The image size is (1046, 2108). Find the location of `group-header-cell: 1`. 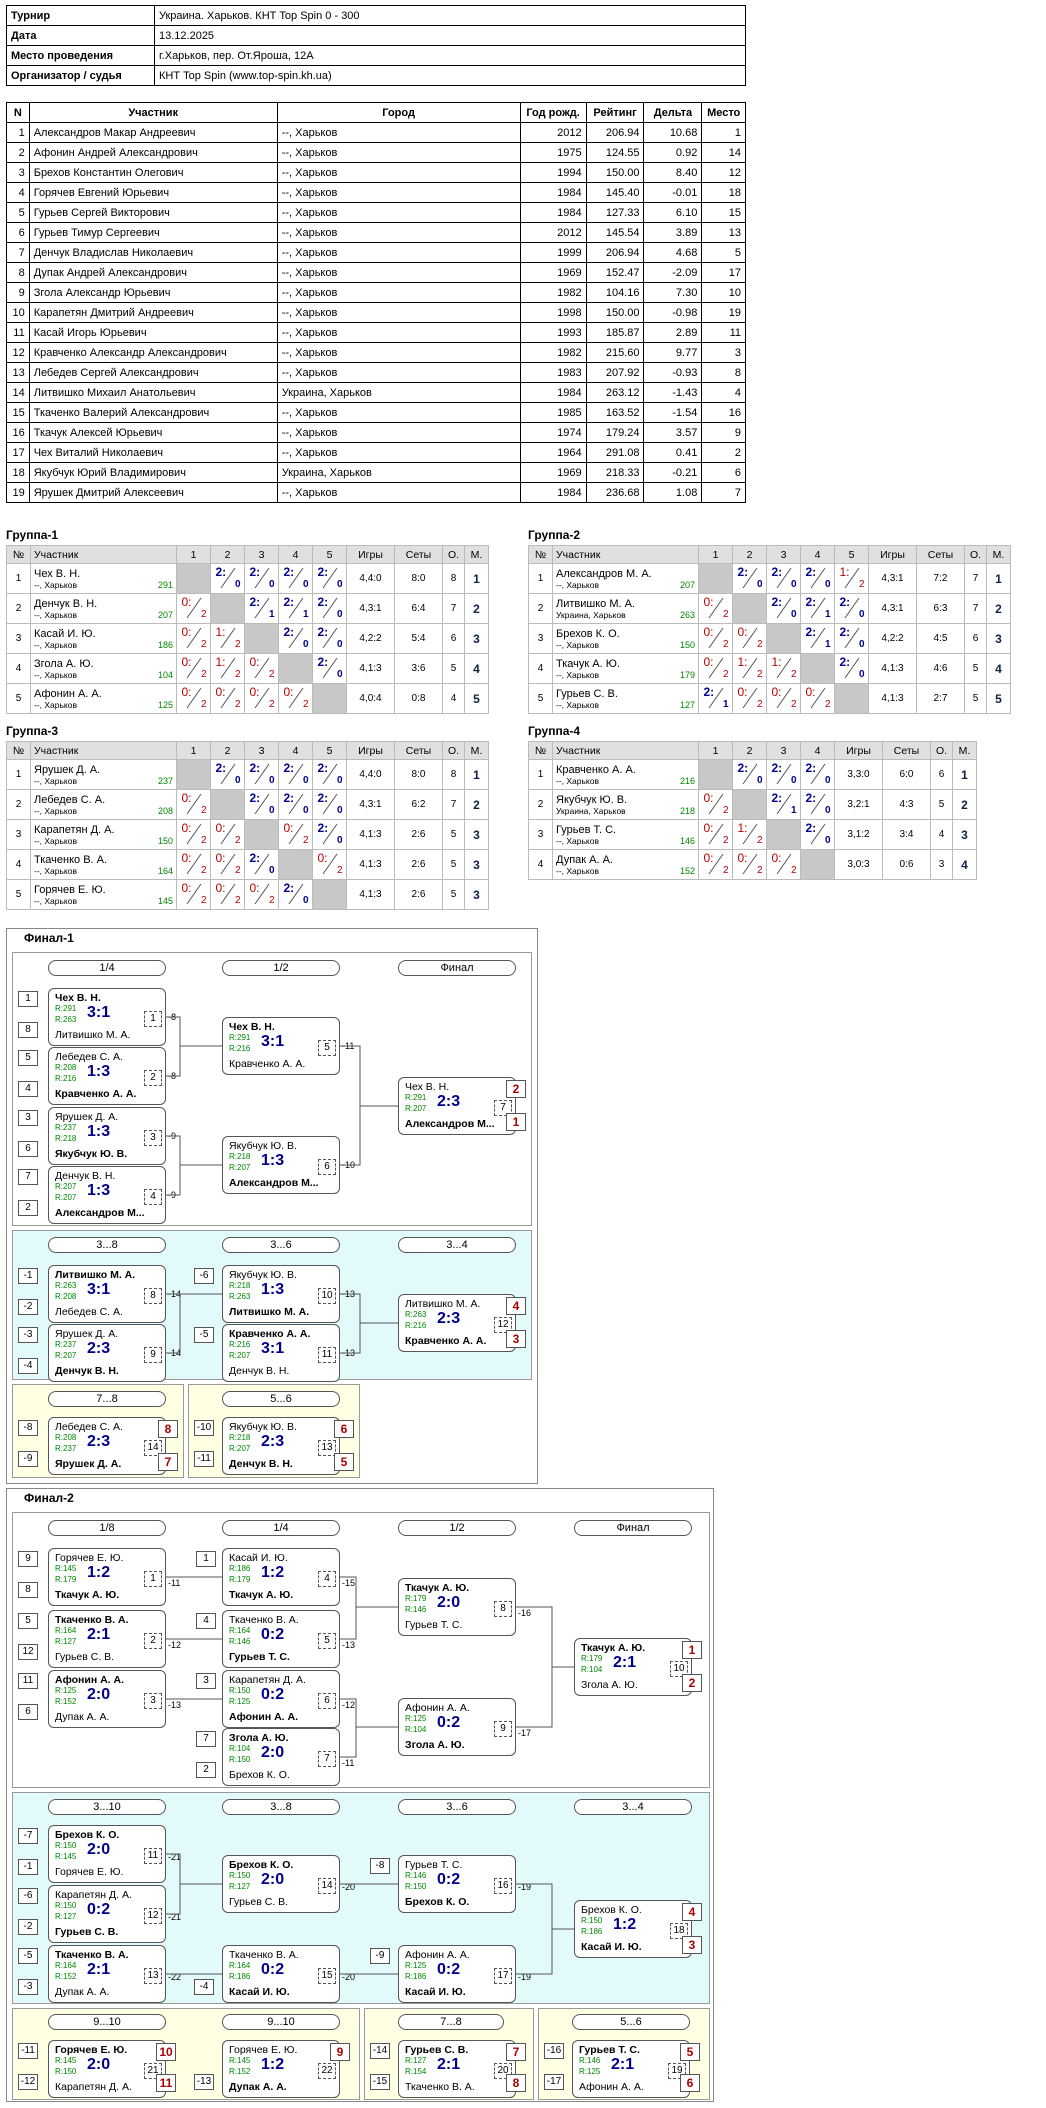

group-header-cell: 1 is located at coordinates (193, 750).